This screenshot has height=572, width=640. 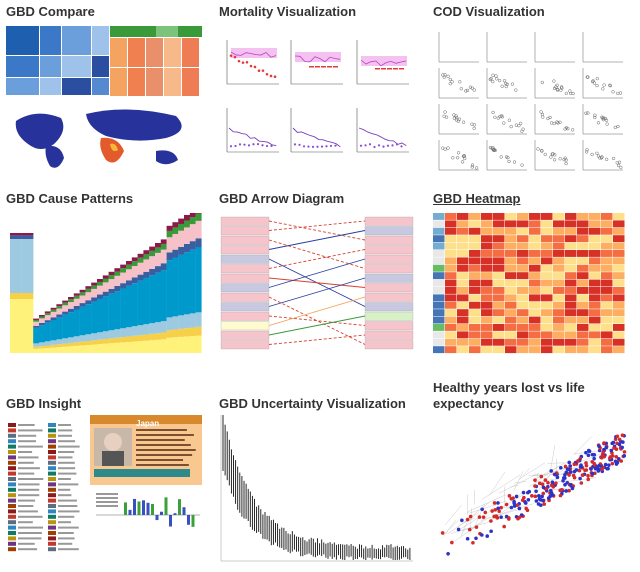 I want to click on tile-gbd-arrow-diagram: GBD Arrow Diagram, so click(x=317, y=199).